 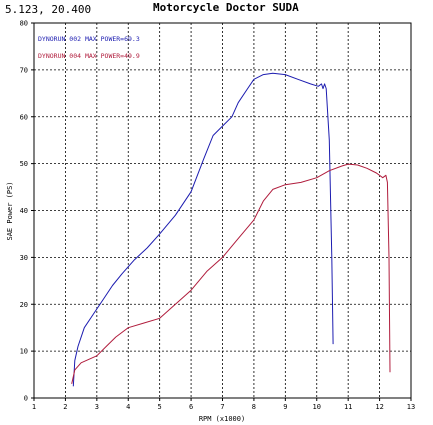 What do you see at coordinates (24, 70) in the screenshot?
I see `y-tick-label: 70` at bounding box center [24, 70].